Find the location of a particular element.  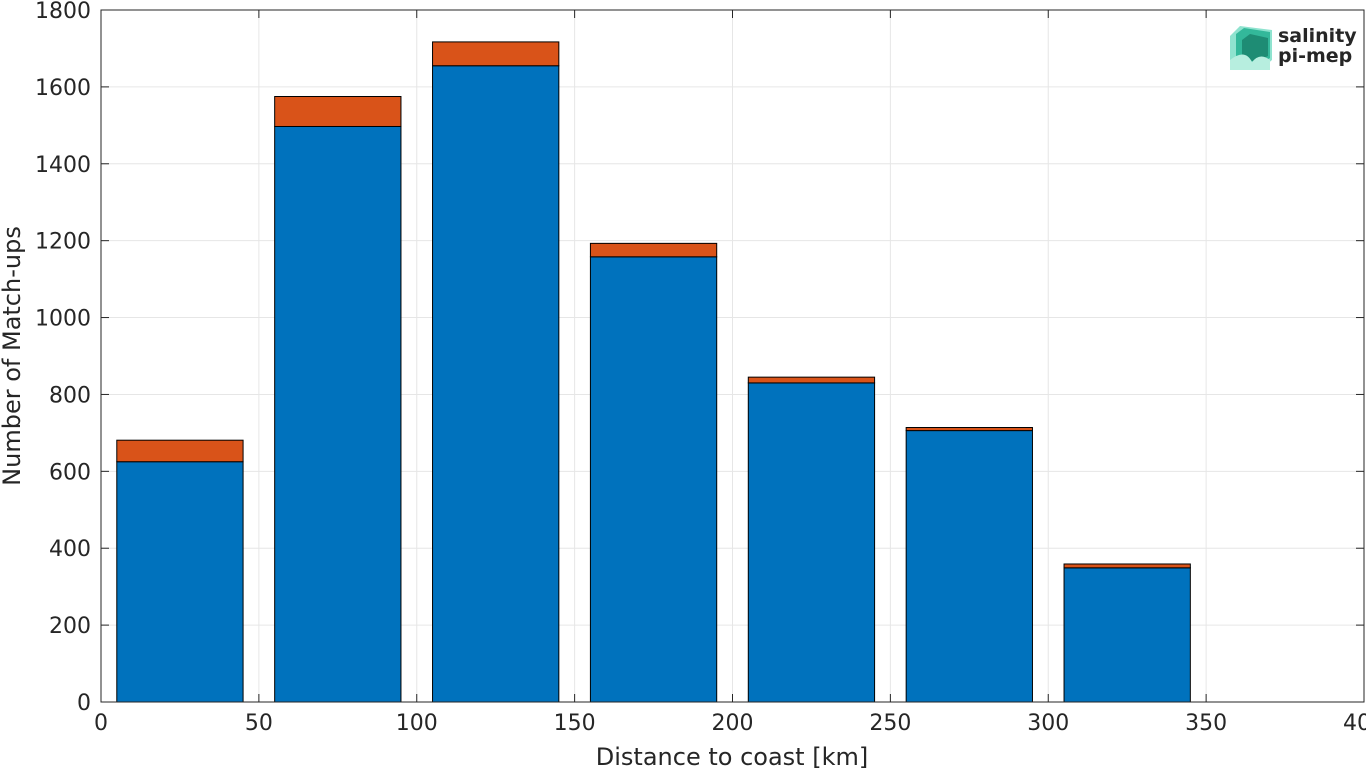

y-tick-label: 1600 is located at coordinates (63, 88).